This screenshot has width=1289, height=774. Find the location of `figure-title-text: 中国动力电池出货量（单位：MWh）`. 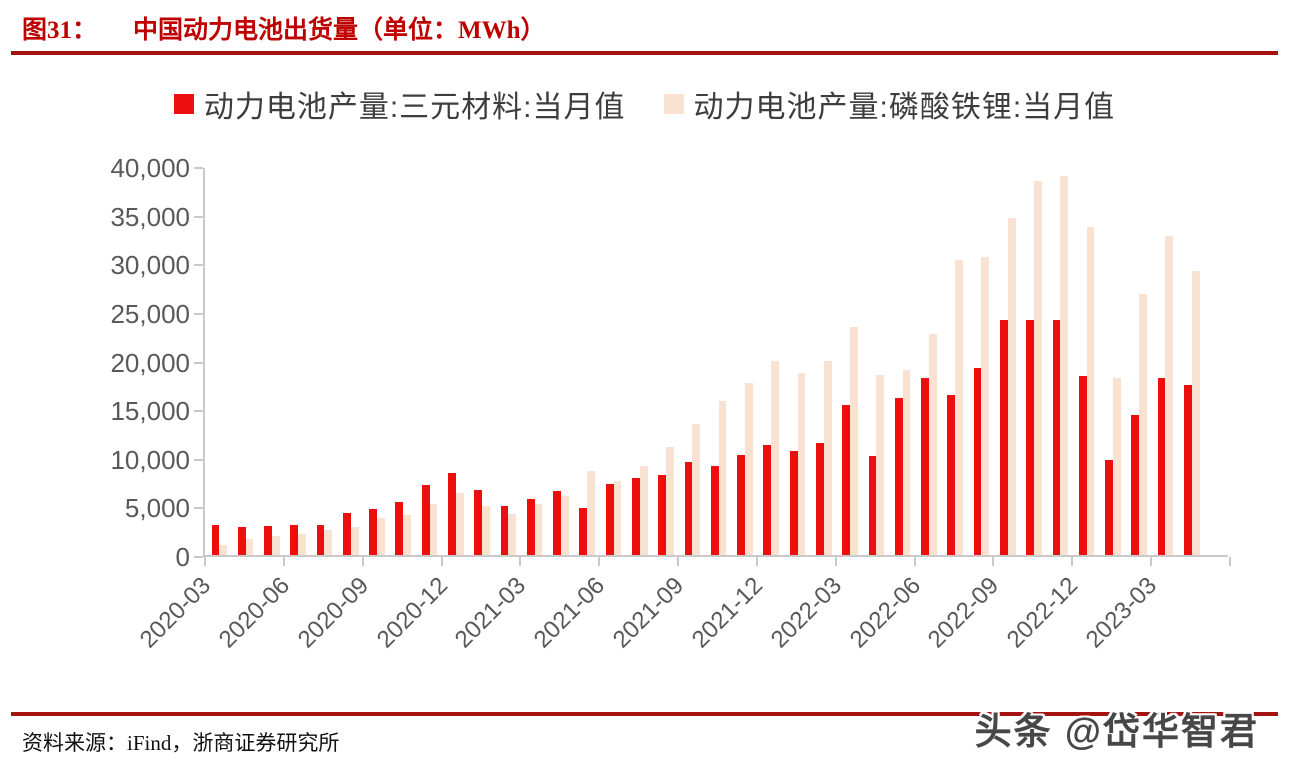

figure-title-text: 中国动力电池出货量（单位：MWh） is located at coordinates (339, 30).